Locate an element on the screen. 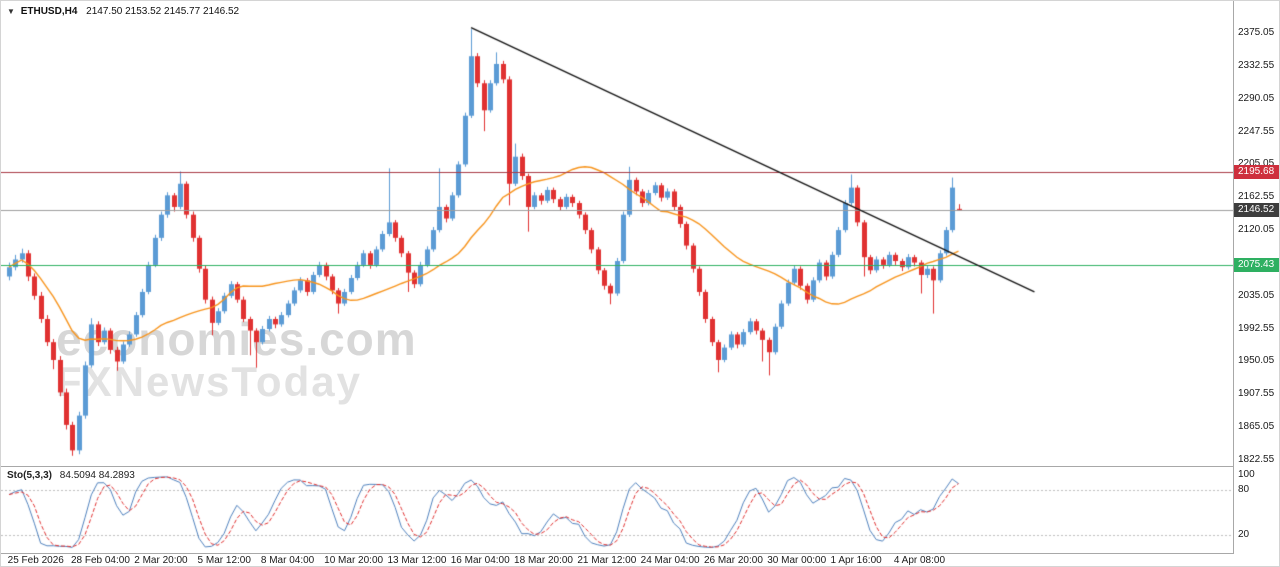 This screenshot has height=567, width=1280. chevron-down-icon: ▼ is located at coordinates (11, 11).